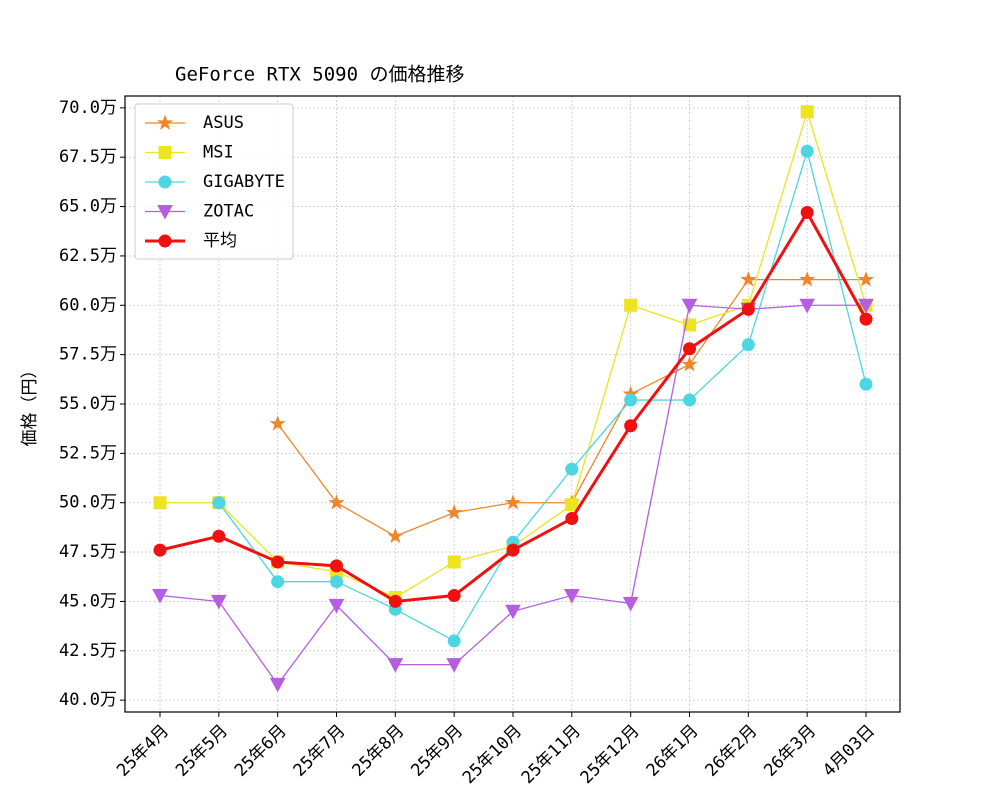 The image size is (1000, 800). I want to click on y-tick-label: 57.5万, so click(88, 355).